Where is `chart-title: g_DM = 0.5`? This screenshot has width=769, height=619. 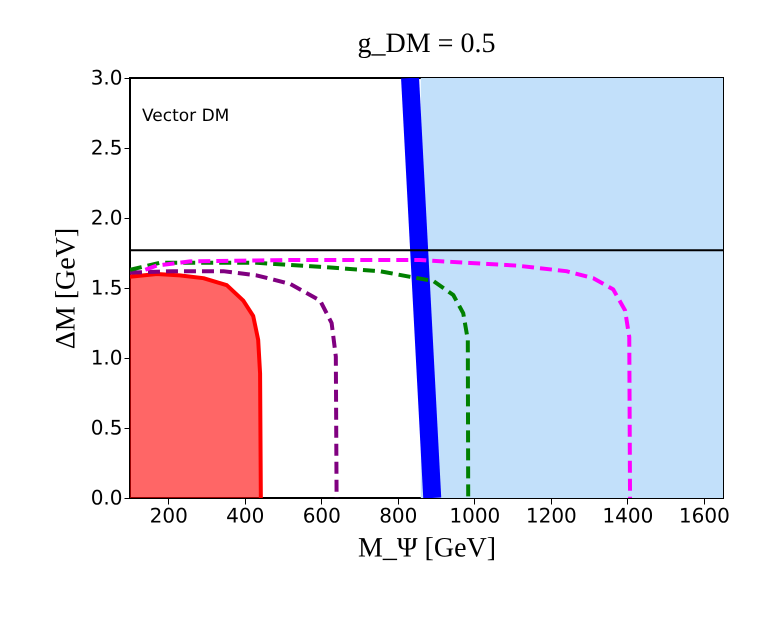
chart-title: g_DM = 0.5 is located at coordinates (427, 43).